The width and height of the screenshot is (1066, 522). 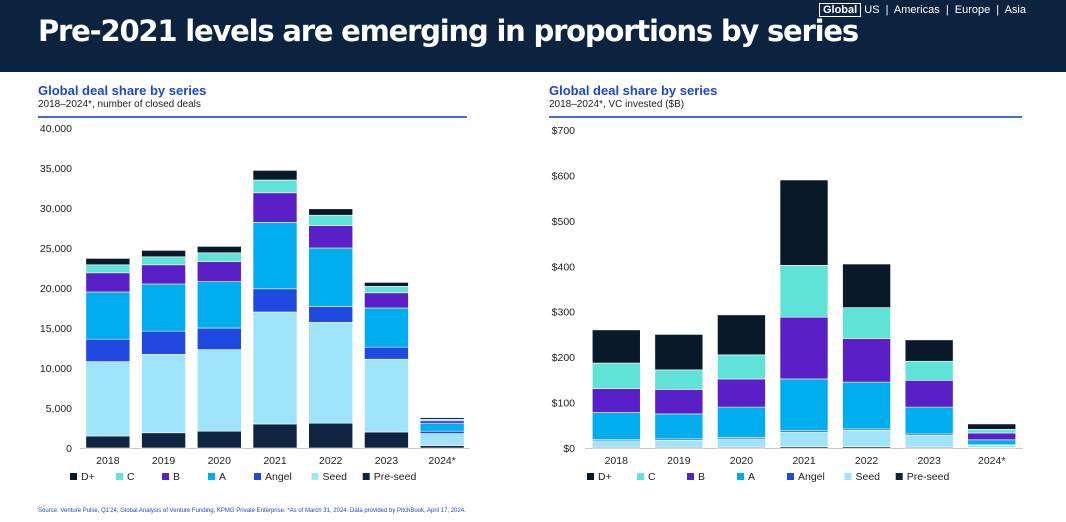 I want to click on region-us-link: US, so click(x=872, y=10).